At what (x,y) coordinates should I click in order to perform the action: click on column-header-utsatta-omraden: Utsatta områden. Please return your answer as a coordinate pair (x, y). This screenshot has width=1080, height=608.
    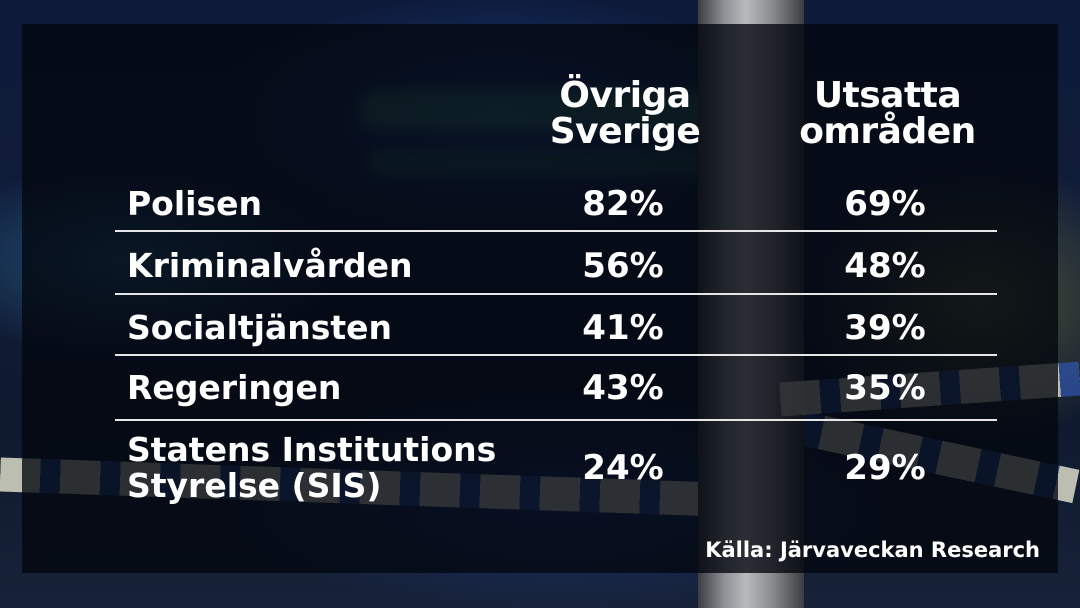
    Looking at the image, I should click on (887, 114).